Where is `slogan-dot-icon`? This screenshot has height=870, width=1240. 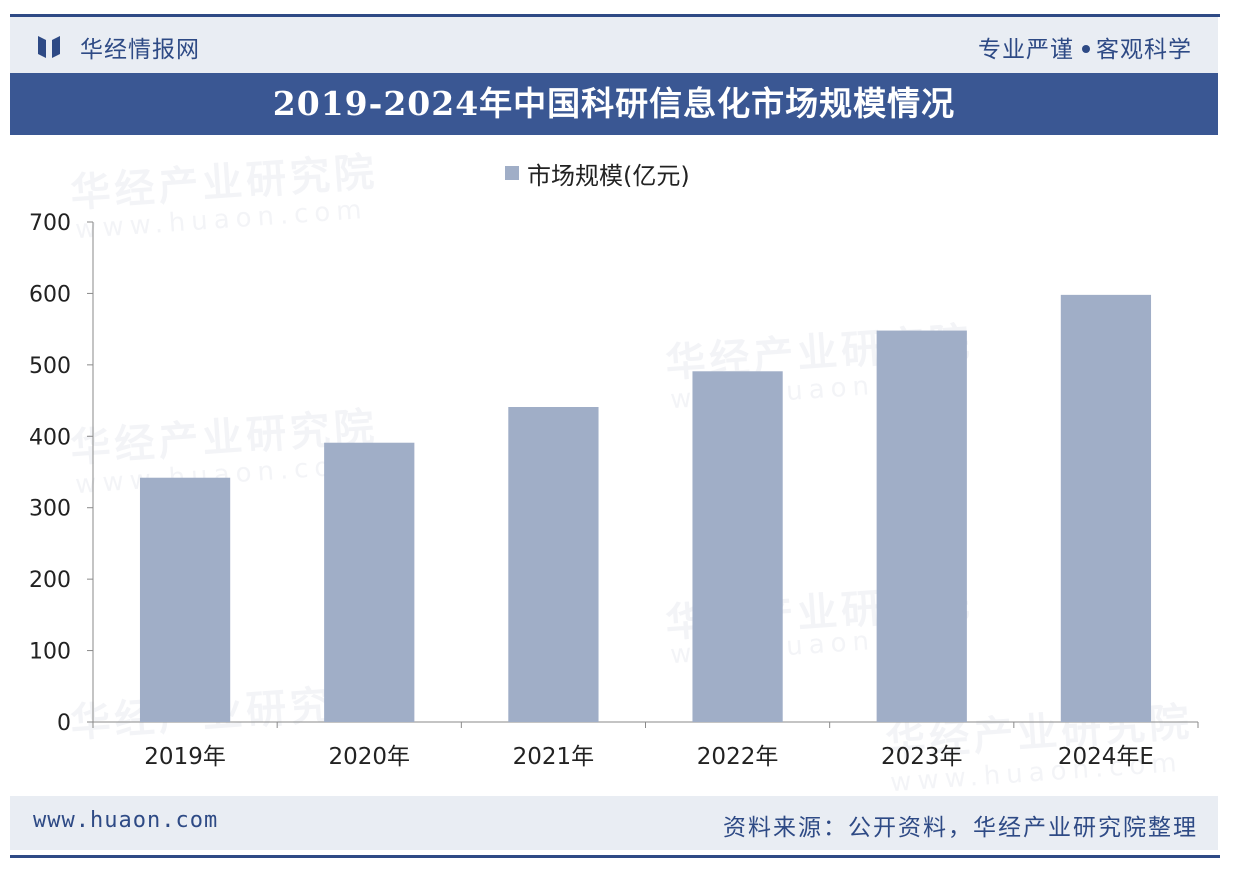 slogan-dot-icon is located at coordinates (1086, 49).